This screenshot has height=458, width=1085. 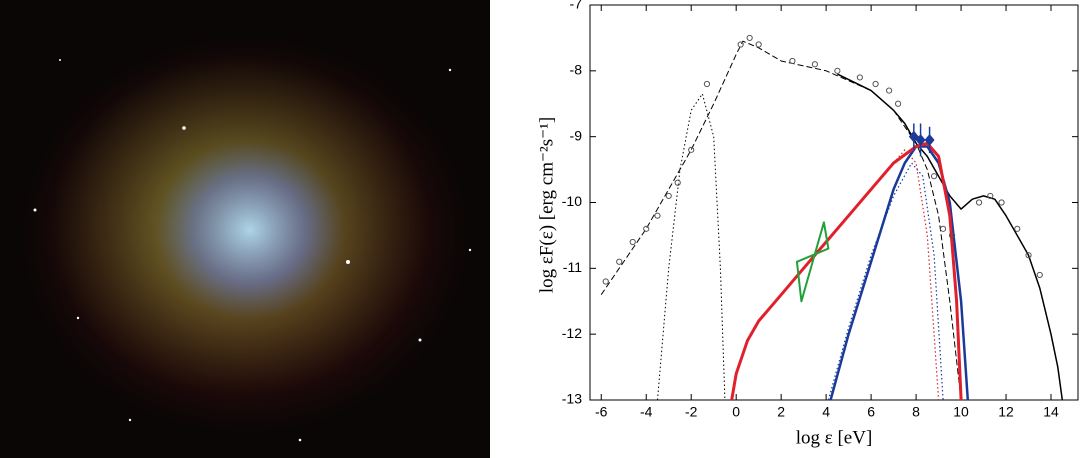 What do you see at coordinates (576, 6) in the screenshot?
I see `y-tick-label: -7` at bounding box center [576, 6].